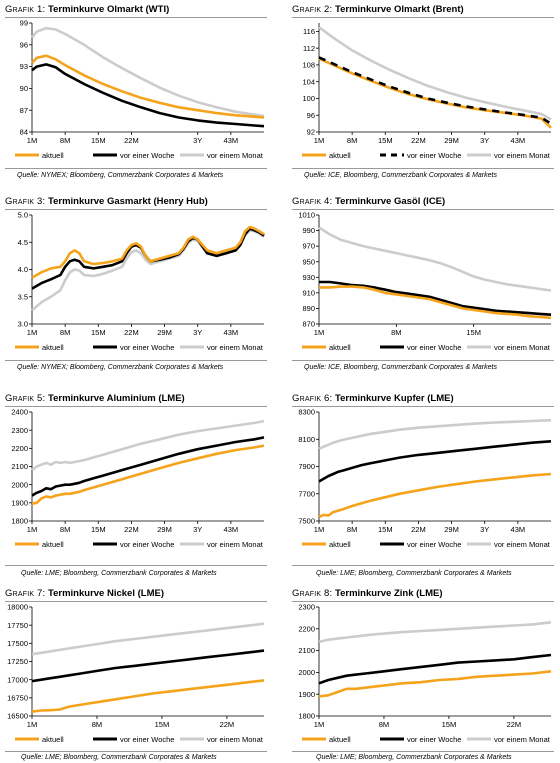  What do you see at coordinates (306, 412) in the screenshot?
I see `y-tick-label: 8300` at bounding box center [306, 412].